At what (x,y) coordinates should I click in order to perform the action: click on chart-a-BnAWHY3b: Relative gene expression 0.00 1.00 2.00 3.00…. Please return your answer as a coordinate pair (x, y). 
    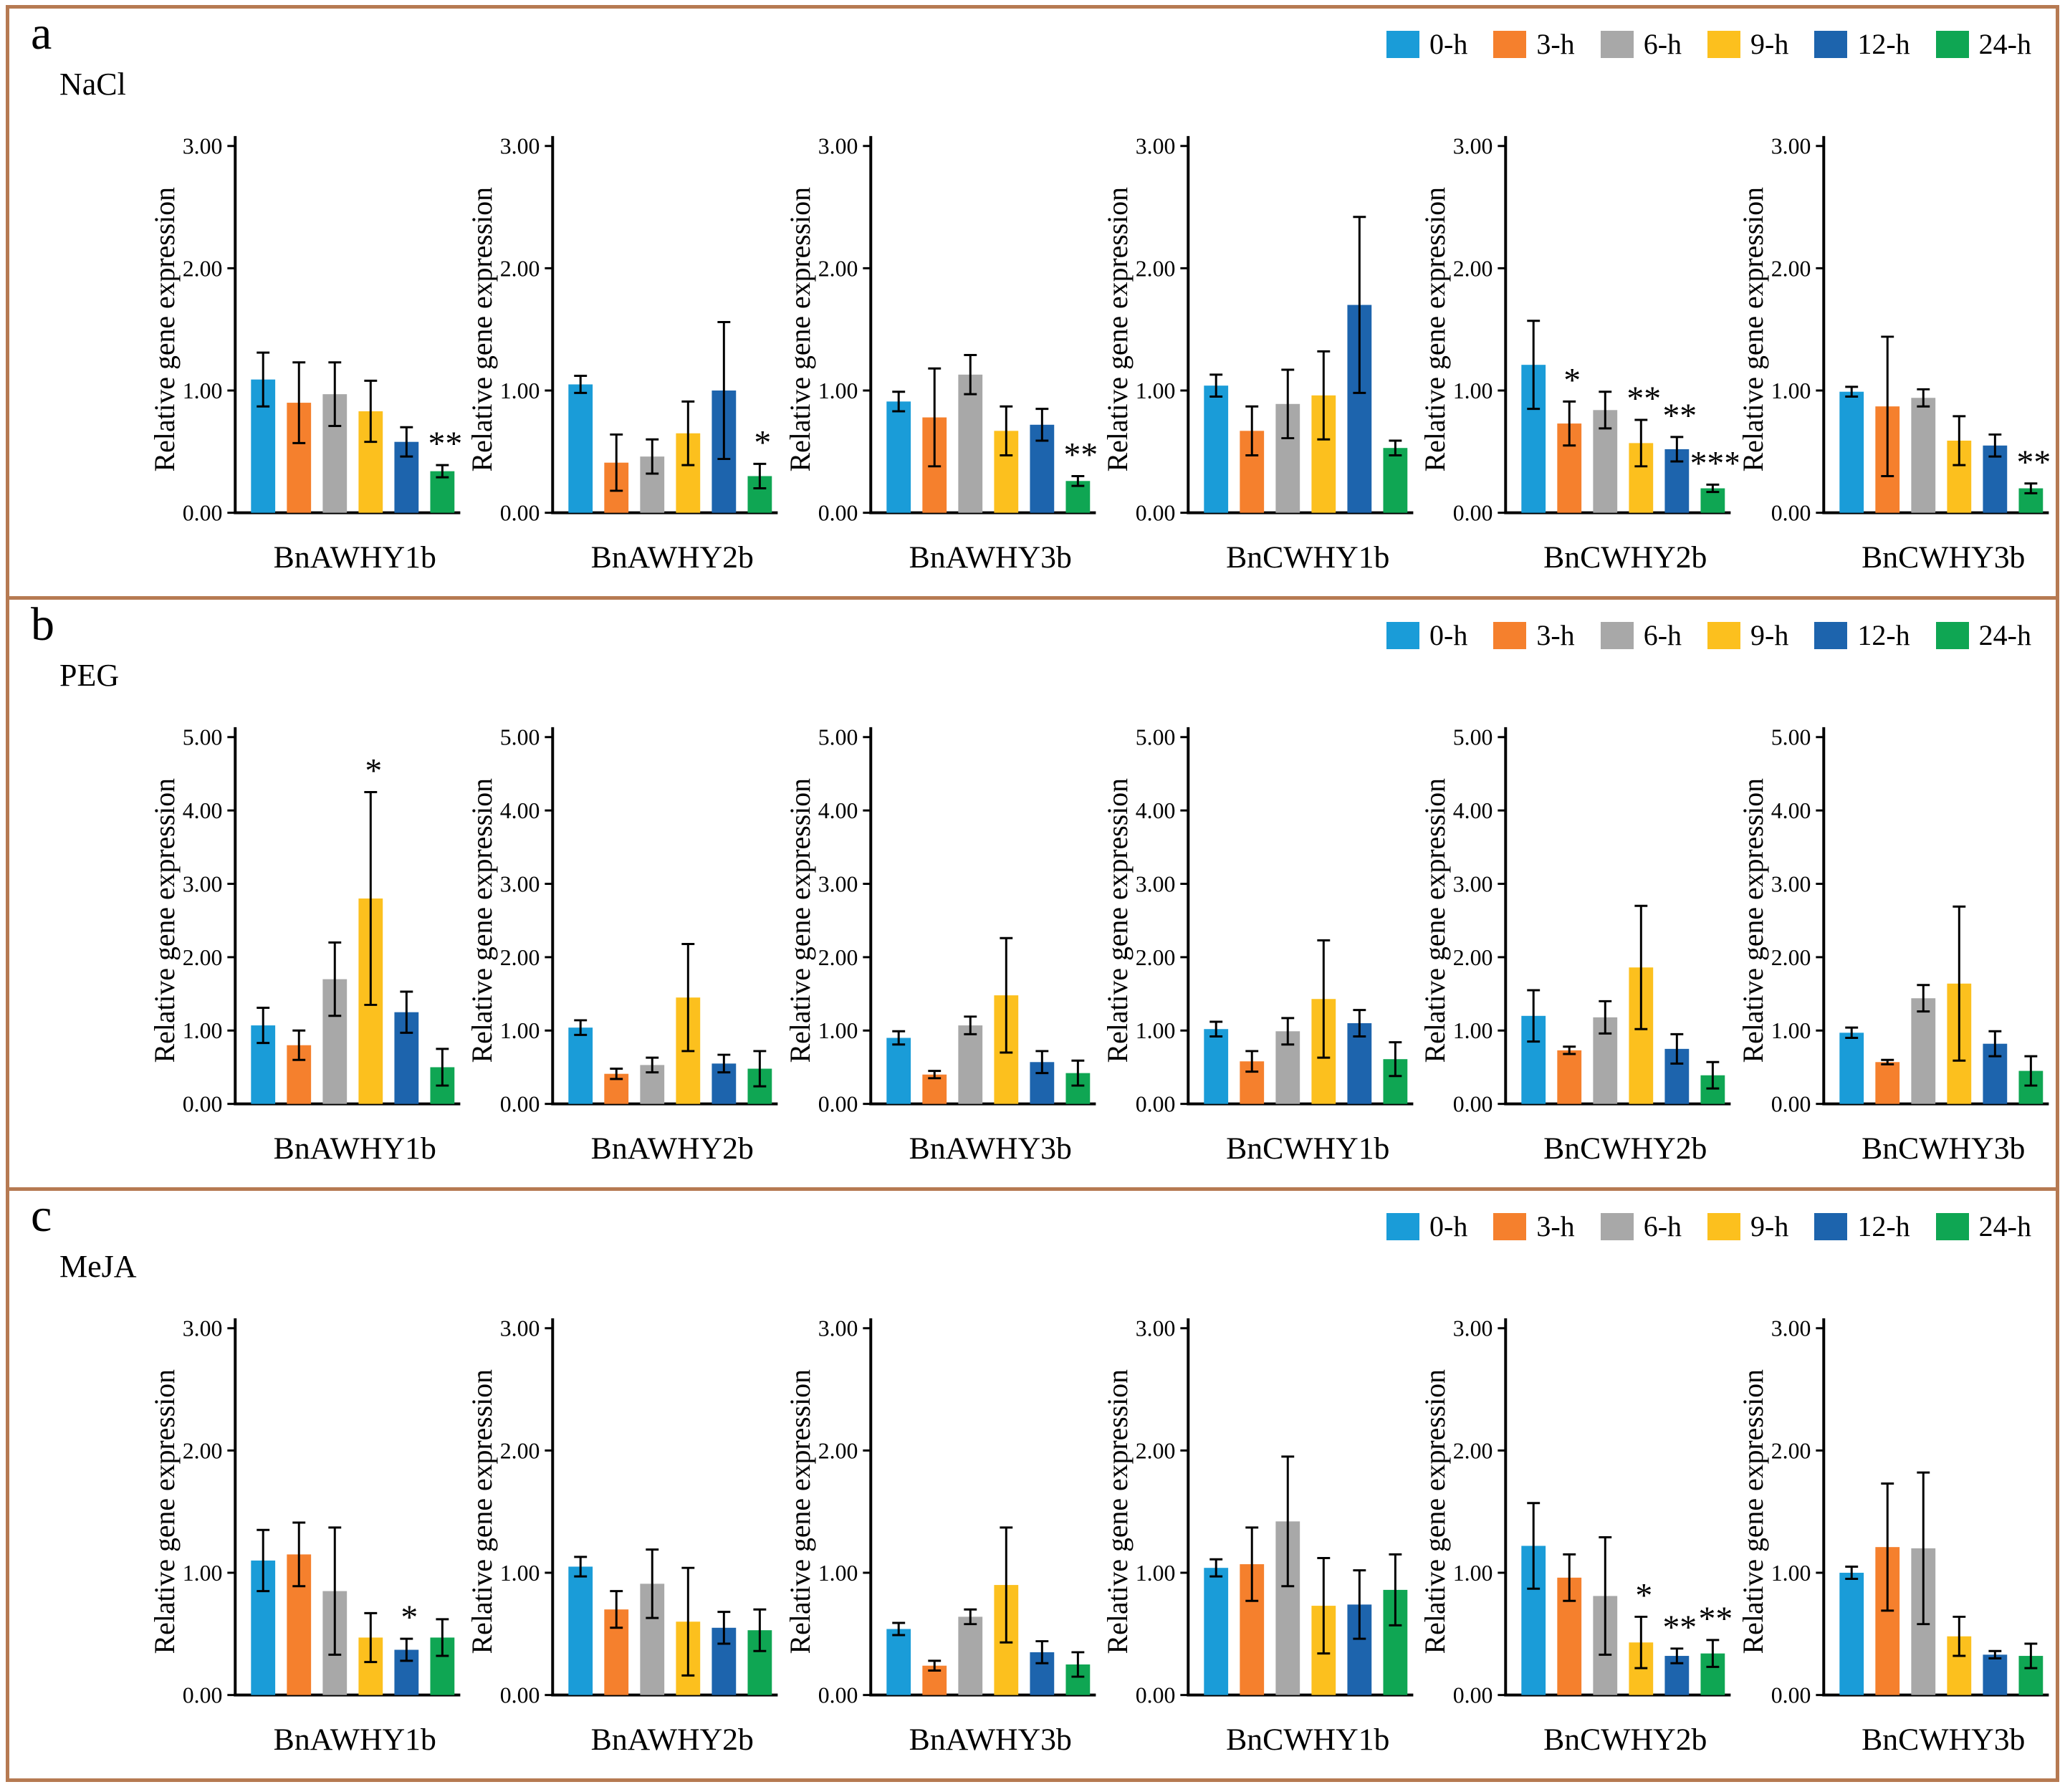
    Looking at the image, I should click on (941, 354).